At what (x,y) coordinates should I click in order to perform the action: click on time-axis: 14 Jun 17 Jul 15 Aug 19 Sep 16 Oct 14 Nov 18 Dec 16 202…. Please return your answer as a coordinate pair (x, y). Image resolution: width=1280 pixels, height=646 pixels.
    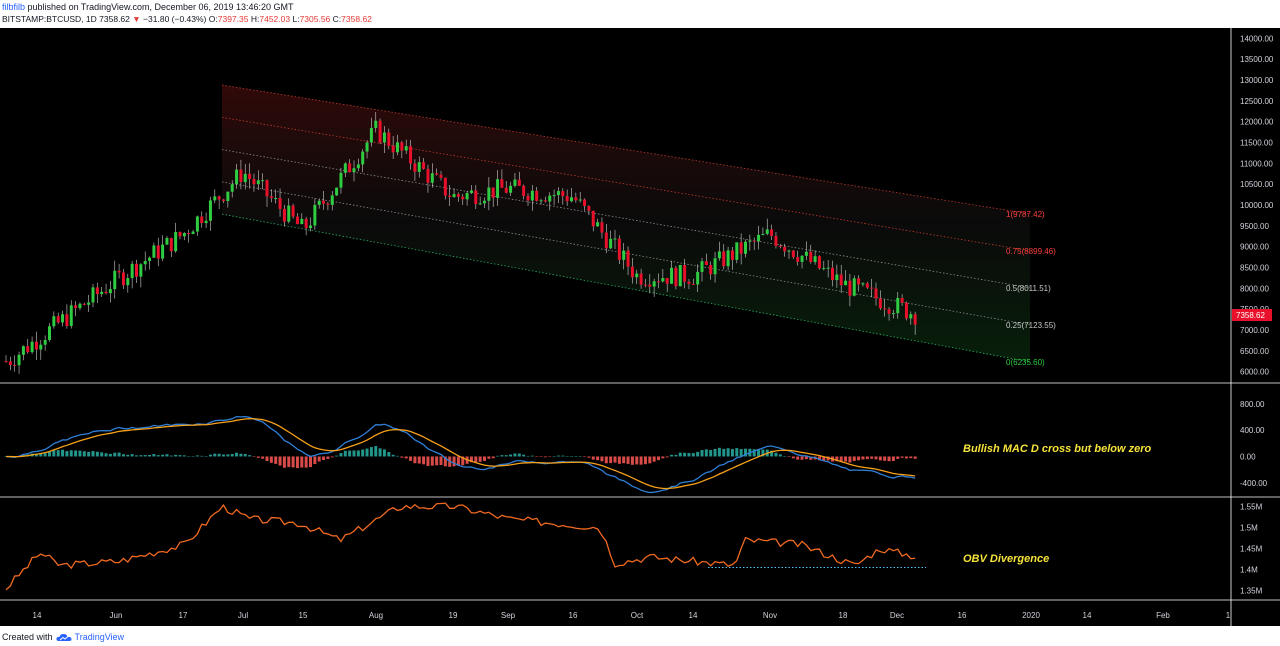
    Looking at the image, I should click on (632, 615).